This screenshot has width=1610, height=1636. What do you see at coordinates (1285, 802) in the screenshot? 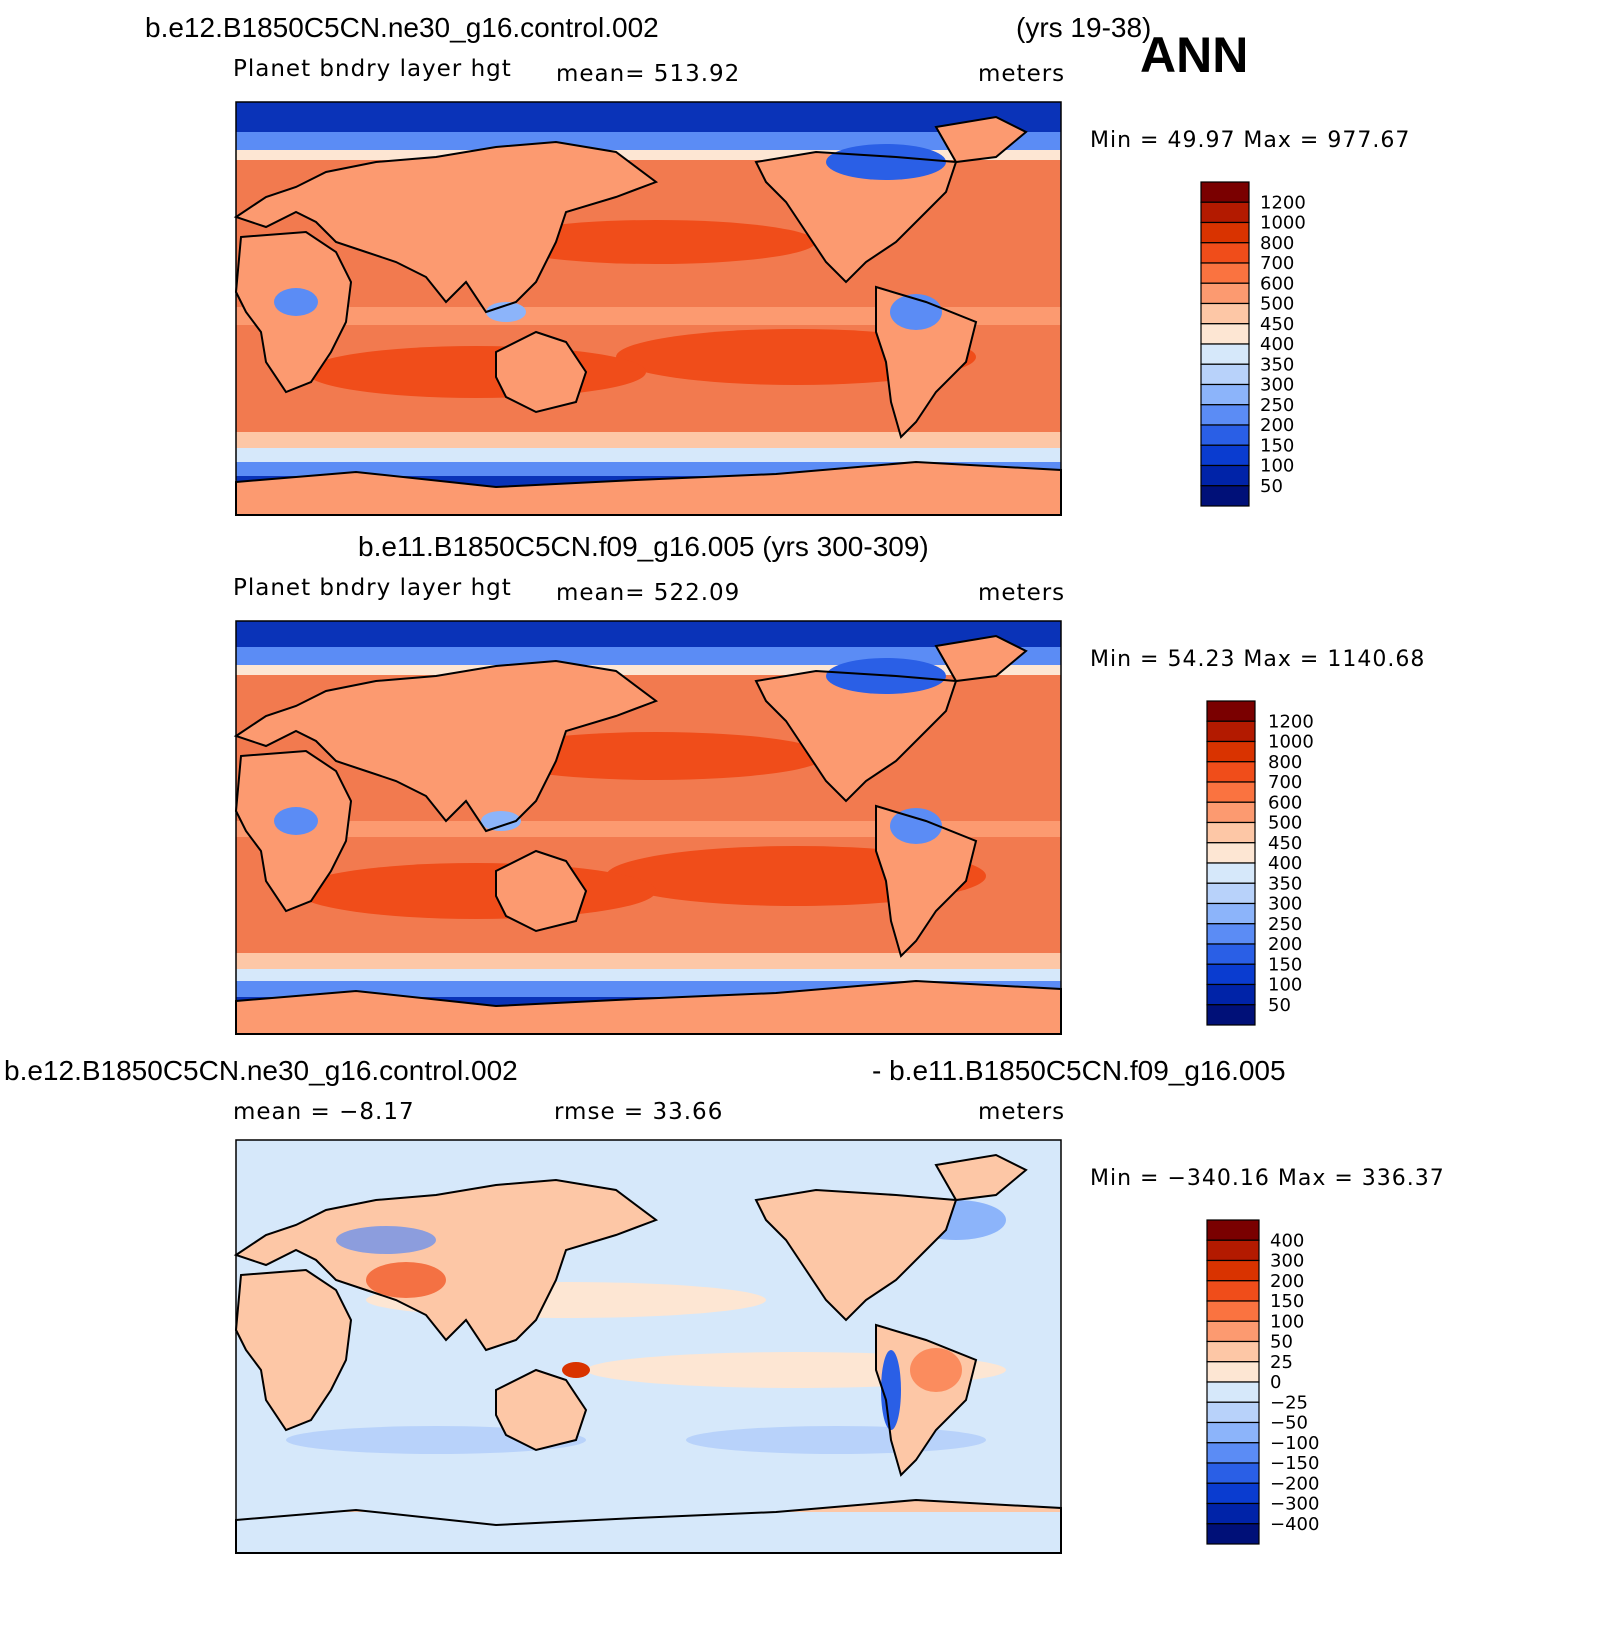
I see `panel2-colorbar-tick-label: 600` at bounding box center [1285, 802].